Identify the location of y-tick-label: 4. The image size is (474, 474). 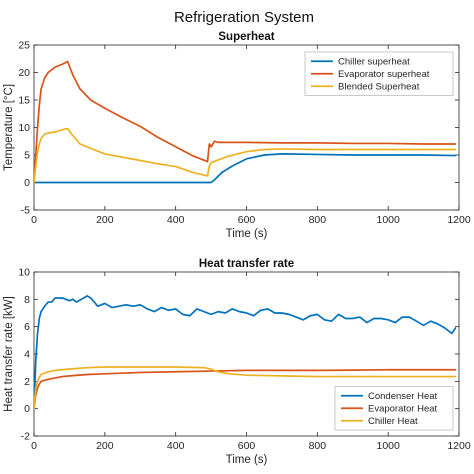
(27, 355).